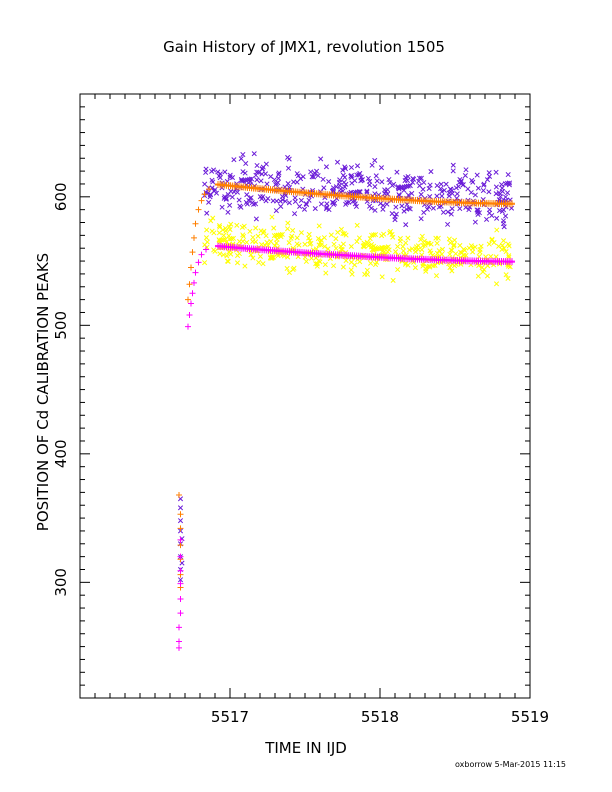 Image resolution: width=612 pixels, height=792 pixels. What do you see at coordinates (510, 764) in the screenshot?
I see `footer-note: oxborrow 5-Mar-2015 11:15` at bounding box center [510, 764].